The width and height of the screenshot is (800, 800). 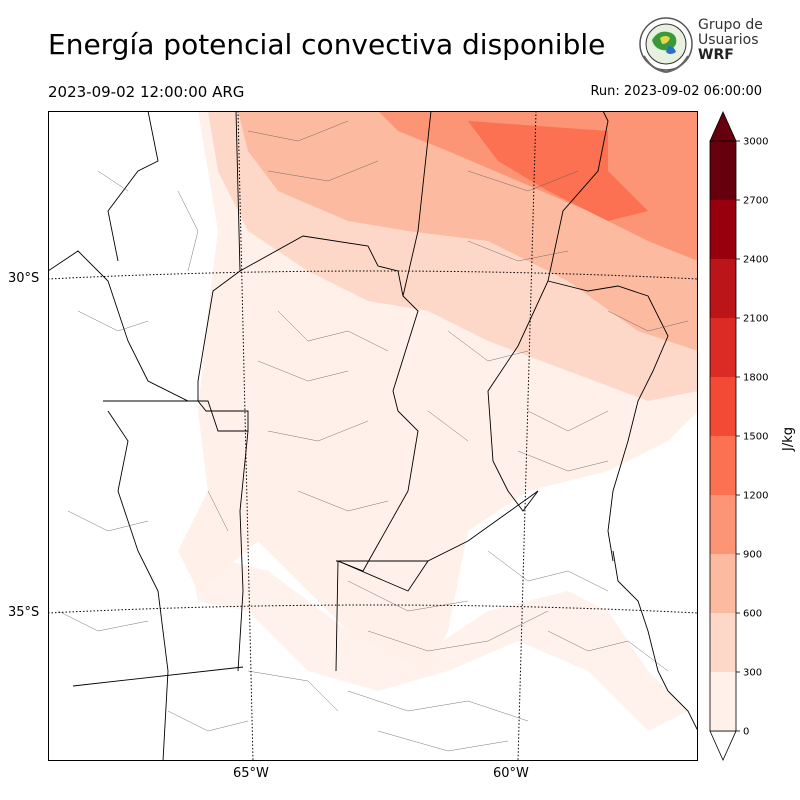 What do you see at coordinates (755, 496) in the screenshot?
I see `colorbar-tick-label: 1200` at bounding box center [755, 496].